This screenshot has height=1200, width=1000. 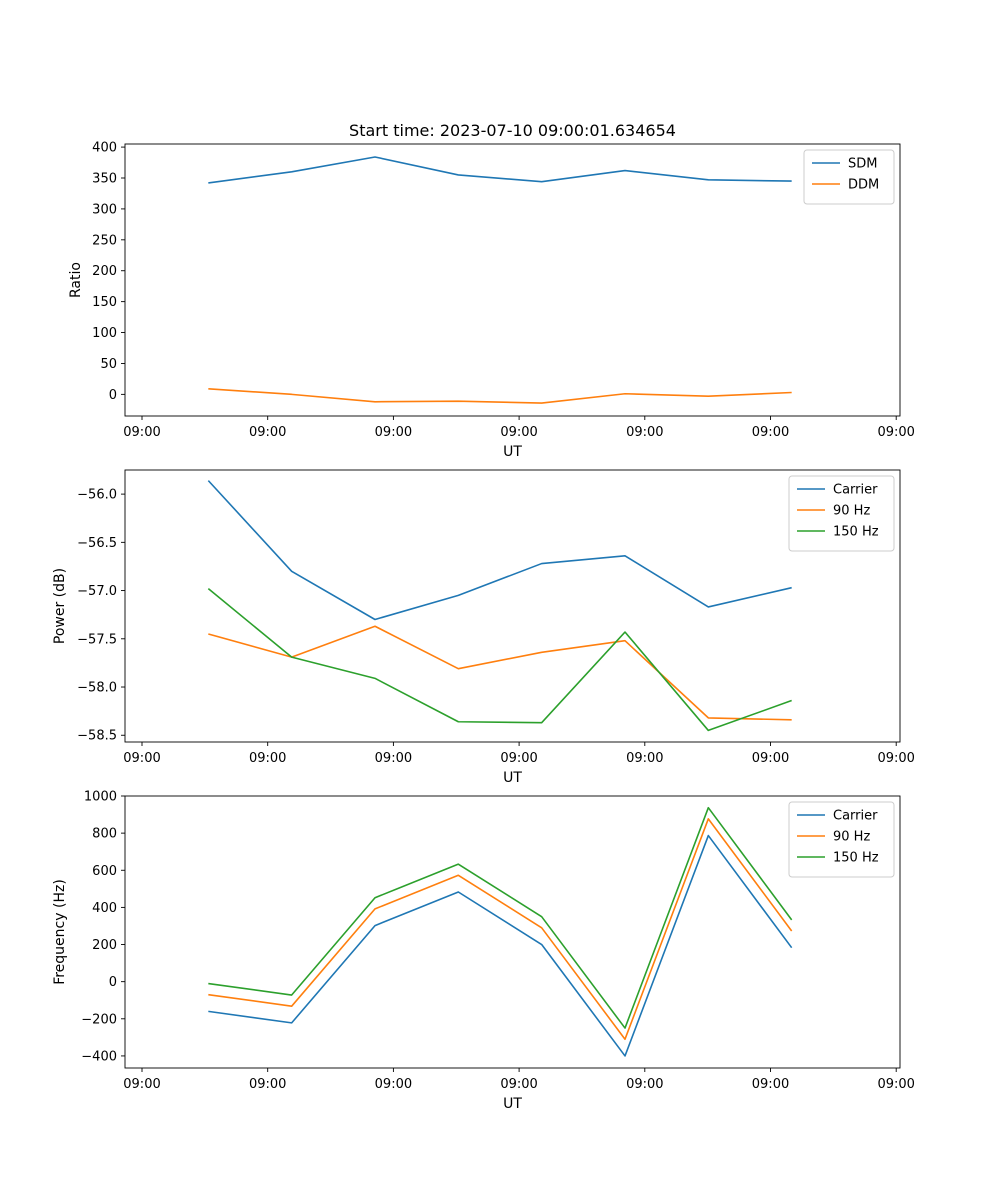 What do you see at coordinates (500, 170) in the screenshot?
I see `series-line-sdm` at bounding box center [500, 170].